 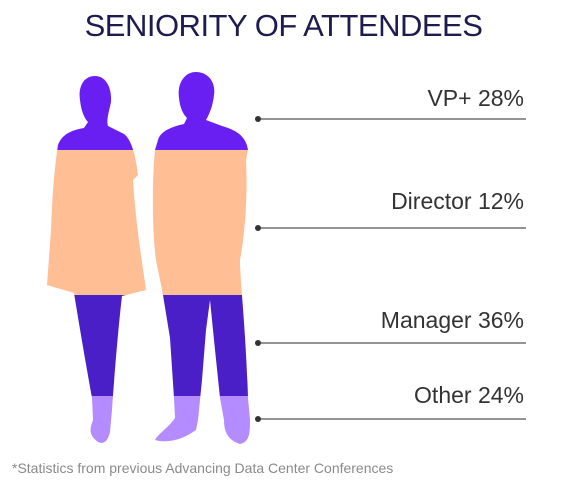 What do you see at coordinates (475, 98) in the screenshot?
I see `segment-label-vp: VP+ 28%` at bounding box center [475, 98].